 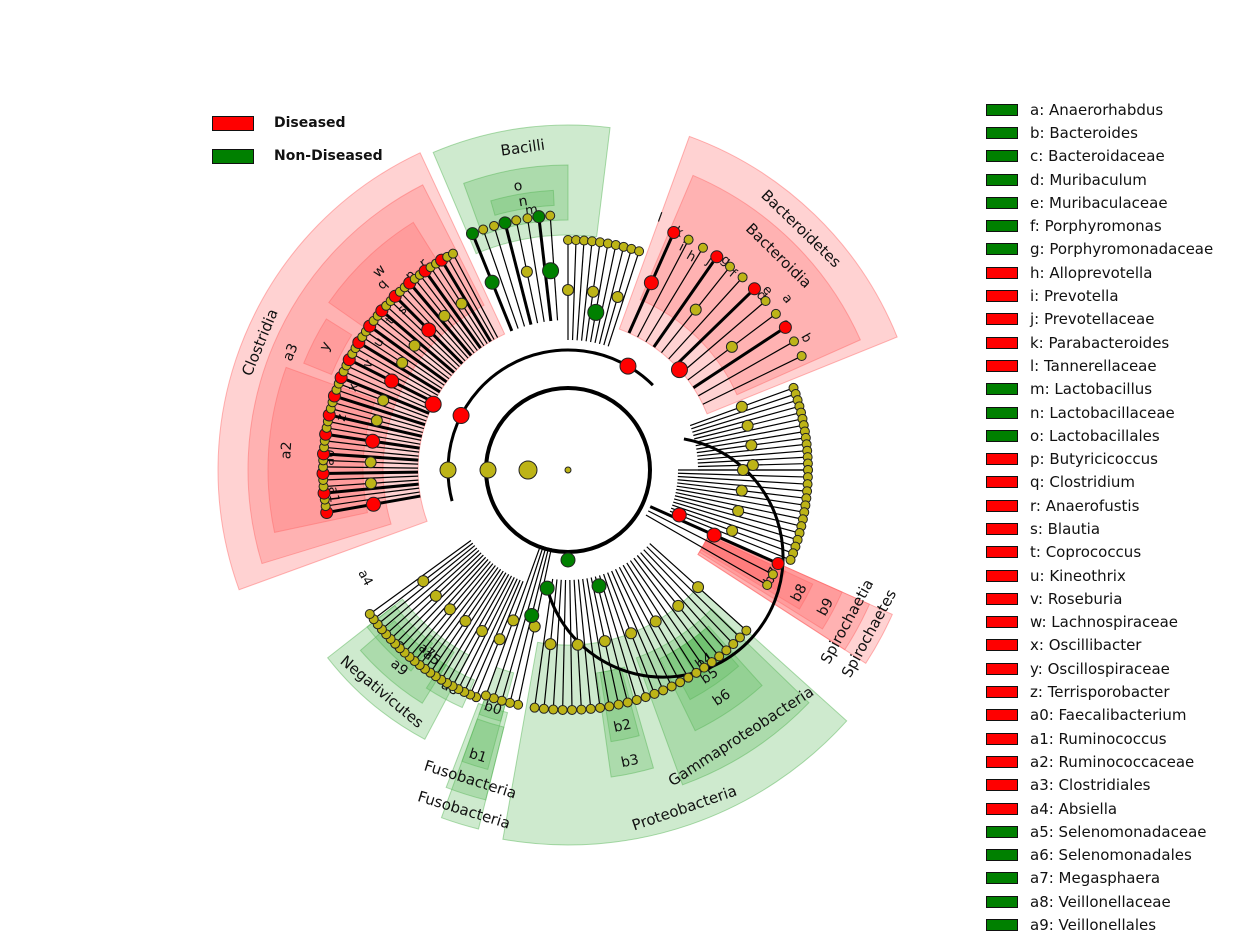 What do you see at coordinates (1099, 528) in the screenshot?
I see `taxa-legend-item: s: Blautia` at bounding box center [1099, 528].